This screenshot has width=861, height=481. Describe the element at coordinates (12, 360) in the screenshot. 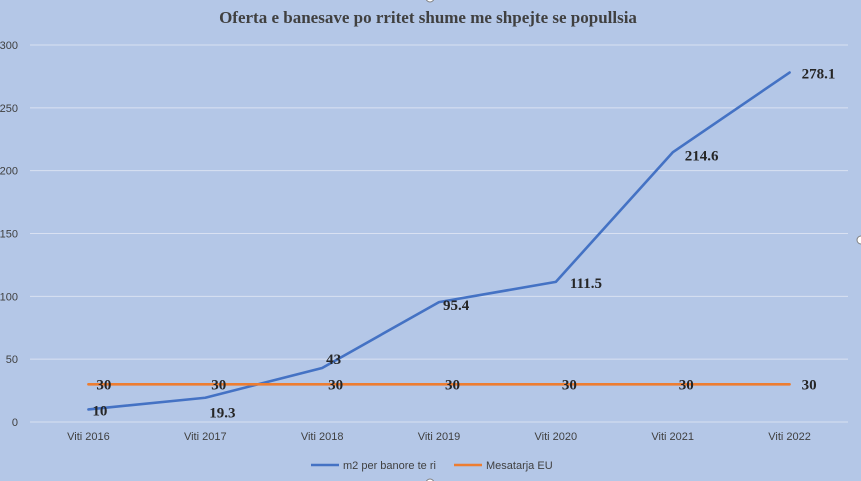

I see `y-tick-label: 50` at that location.